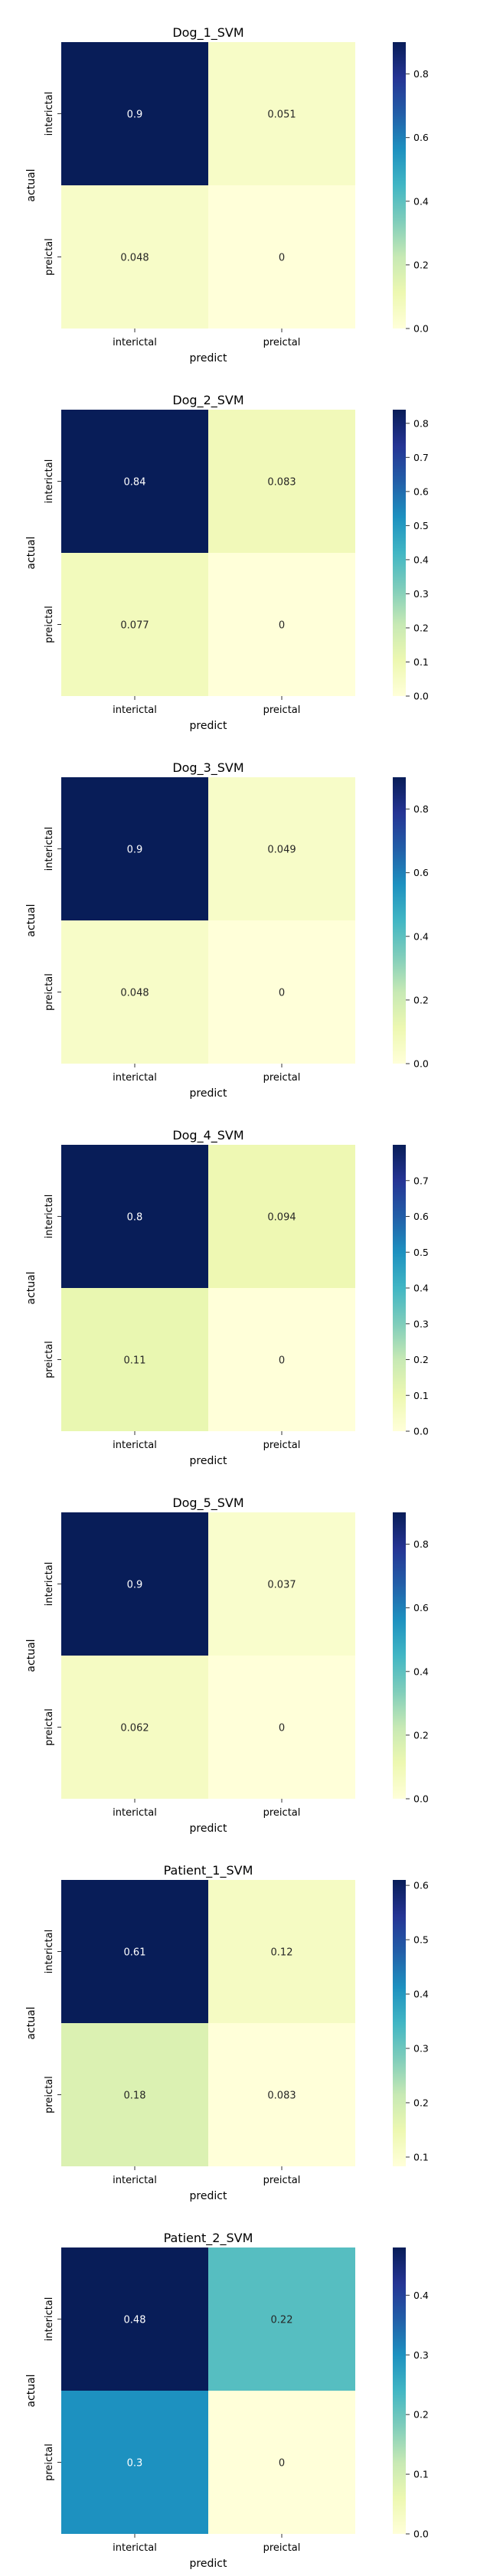 This screenshot has width=490, height=2576. I want to click on chart-title: Patient_1_SVM, so click(208, 1870).